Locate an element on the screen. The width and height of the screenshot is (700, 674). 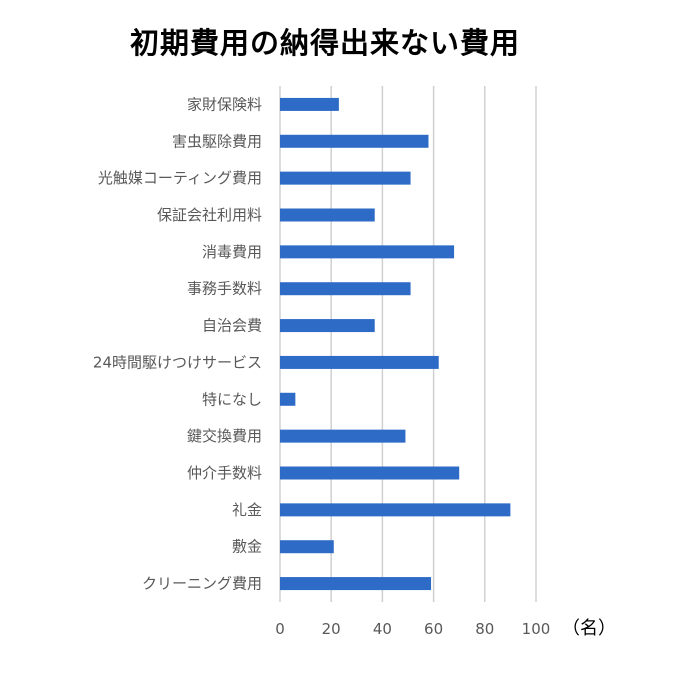
x-tick-label: 40 is located at coordinates (382, 629).